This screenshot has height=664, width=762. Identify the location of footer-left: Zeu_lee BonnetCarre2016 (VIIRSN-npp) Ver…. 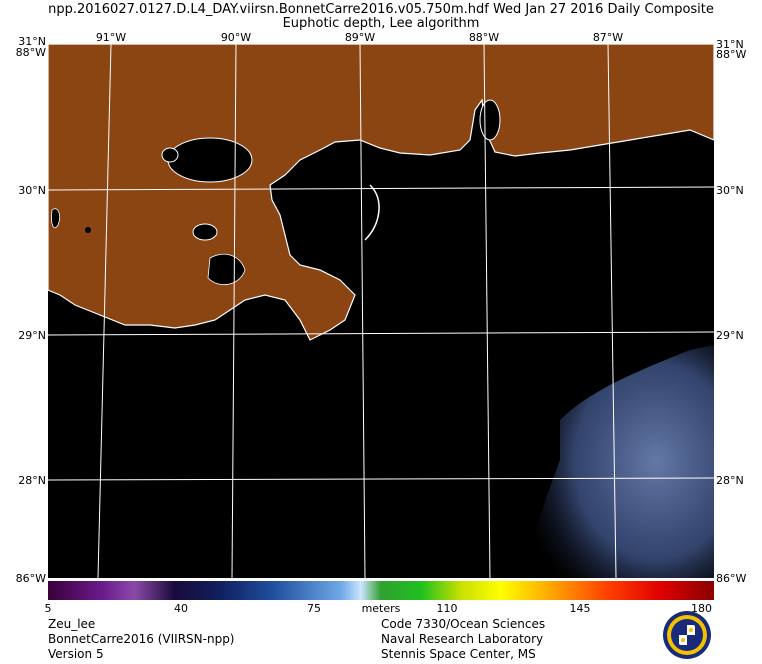
(141, 639).